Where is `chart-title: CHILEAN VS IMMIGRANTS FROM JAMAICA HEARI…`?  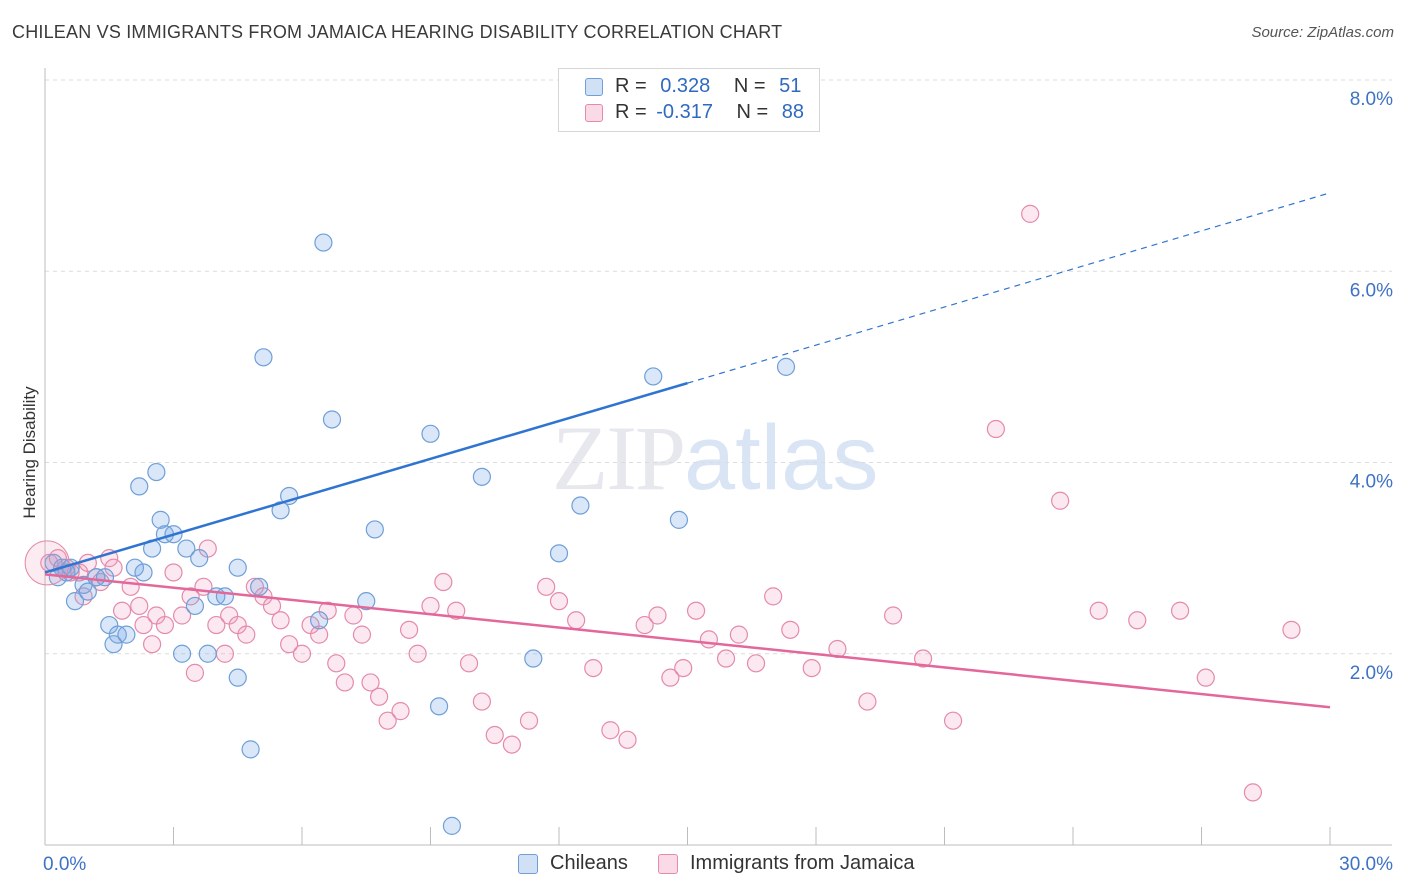
chart-title: CHILEAN VS IMMIGRANTS FROM JAMAICA HEARI… is located at coordinates (397, 32).